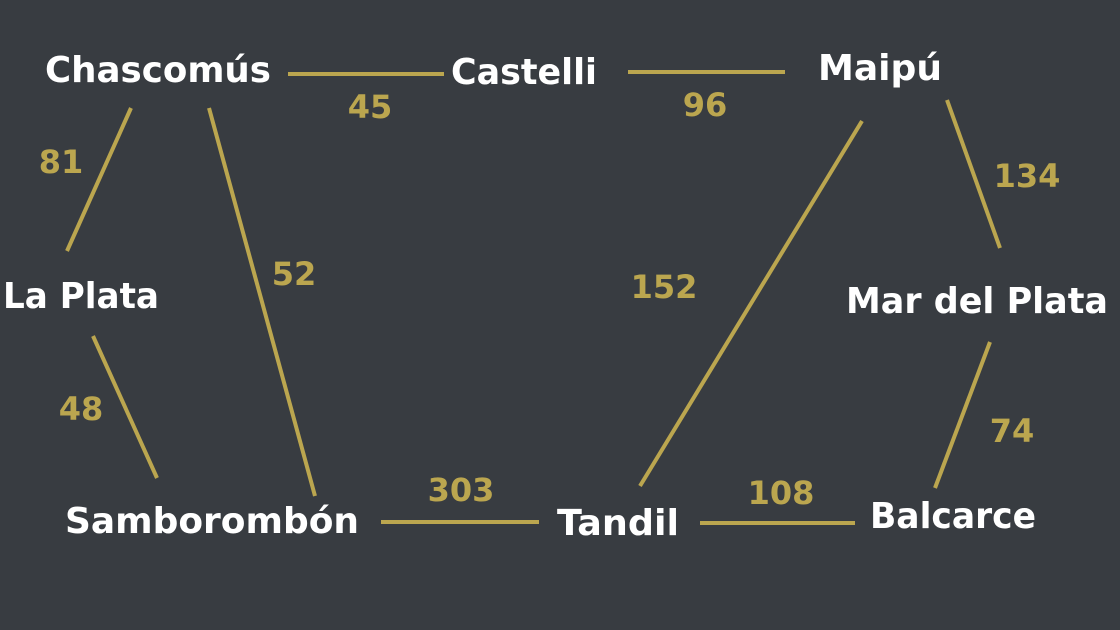 The height and width of the screenshot is (630, 1120). What do you see at coordinates (99, 179) in the screenshot?
I see `edge-chascomus-laplata` at bounding box center [99, 179].